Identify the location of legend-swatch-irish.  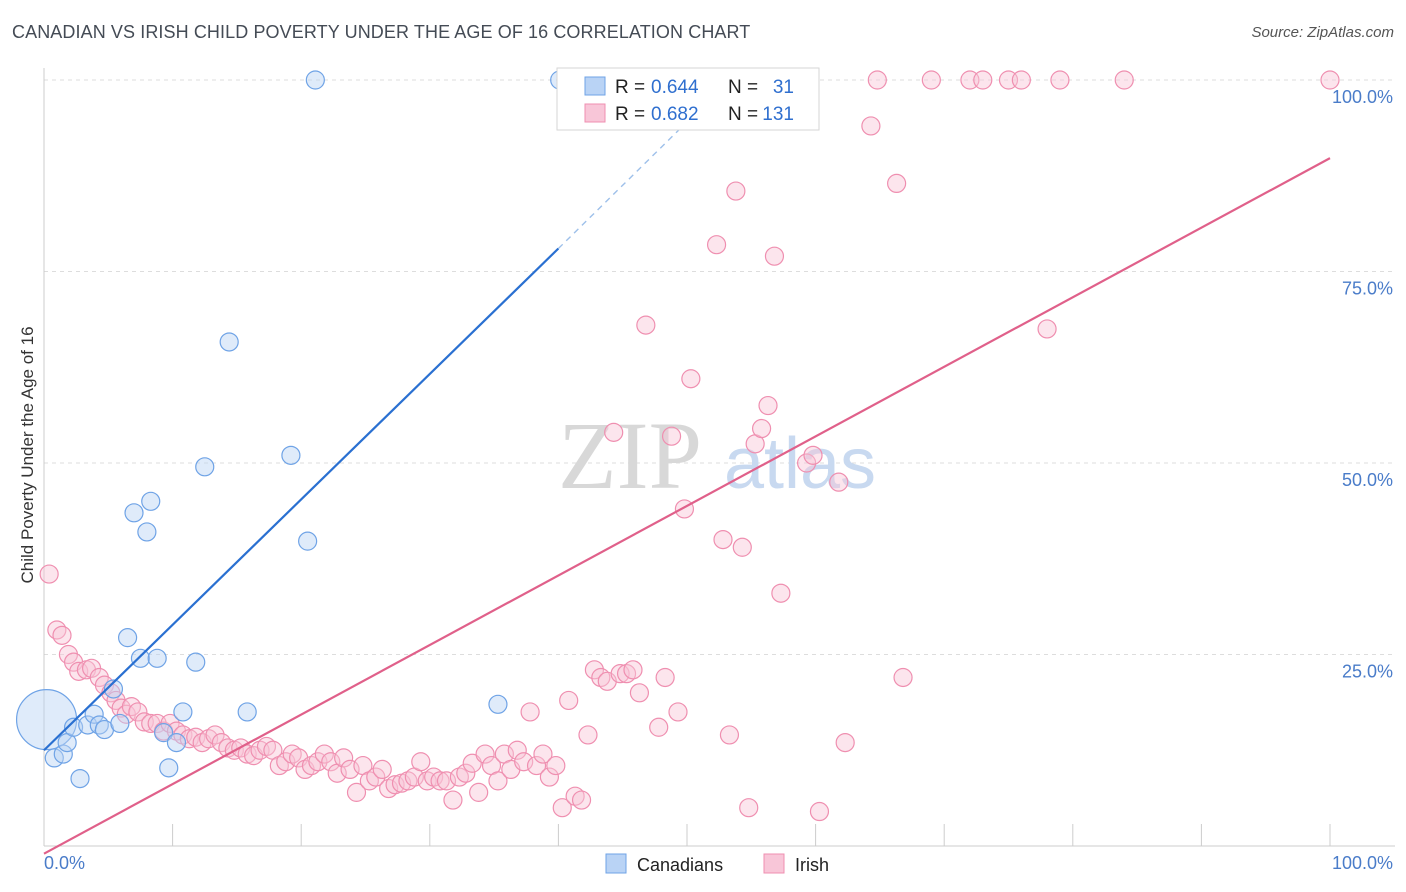
(595, 113).